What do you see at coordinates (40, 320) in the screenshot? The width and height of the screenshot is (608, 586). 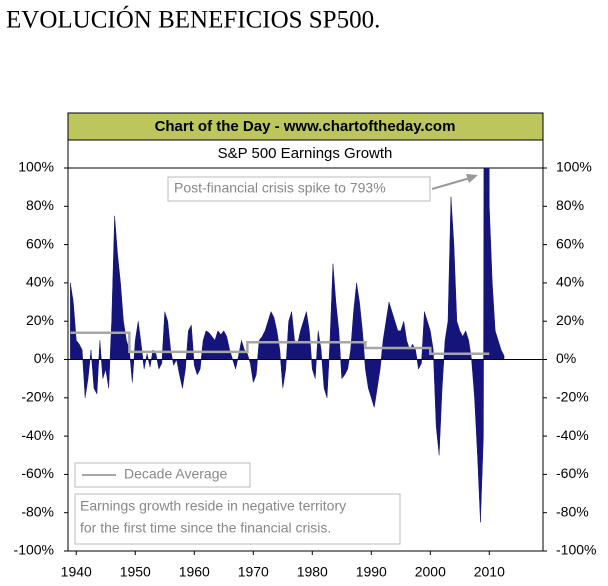 I see `y-tick-label: 20%` at bounding box center [40, 320].